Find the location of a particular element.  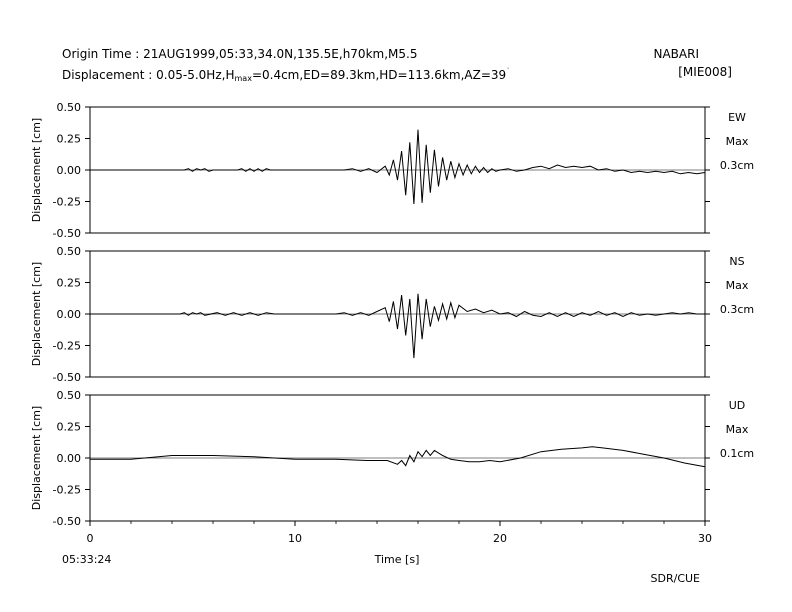

origin-time-value: 21AUG1999,05:33,34.0N,135.5E,h70km,M5.5 is located at coordinates (280, 54).